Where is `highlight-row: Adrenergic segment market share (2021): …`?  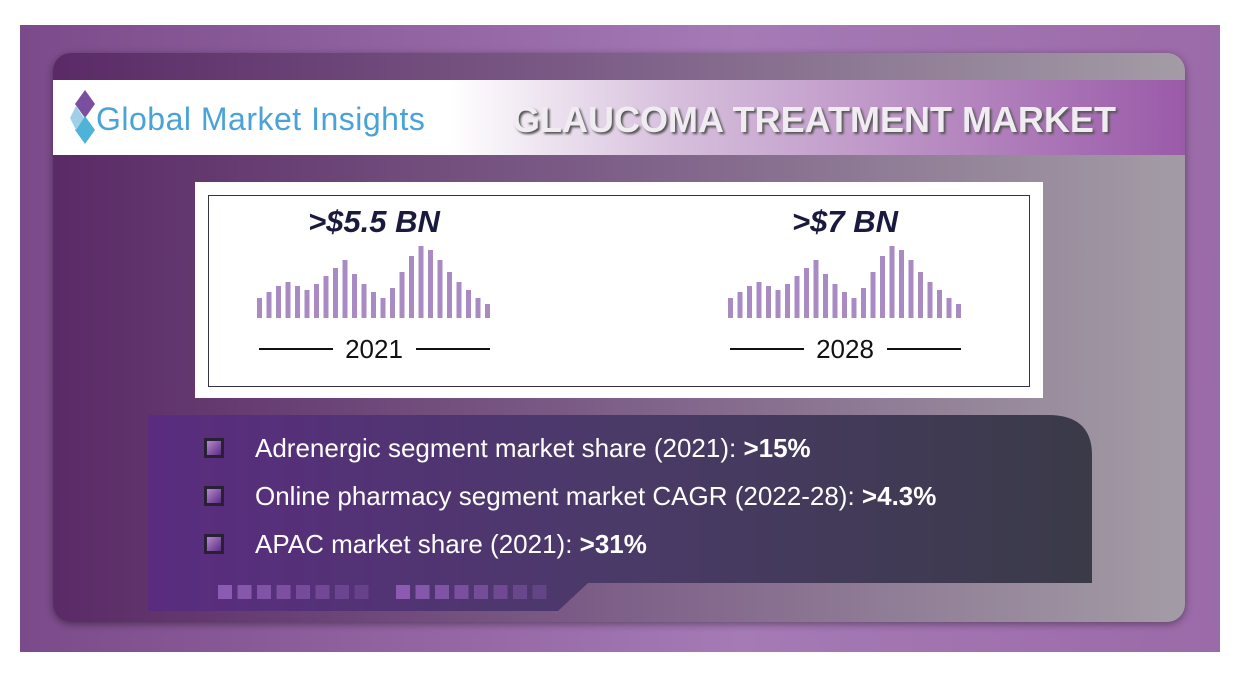
highlight-row: Adrenergic segment market share (2021): … is located at coordinates (533, 448).